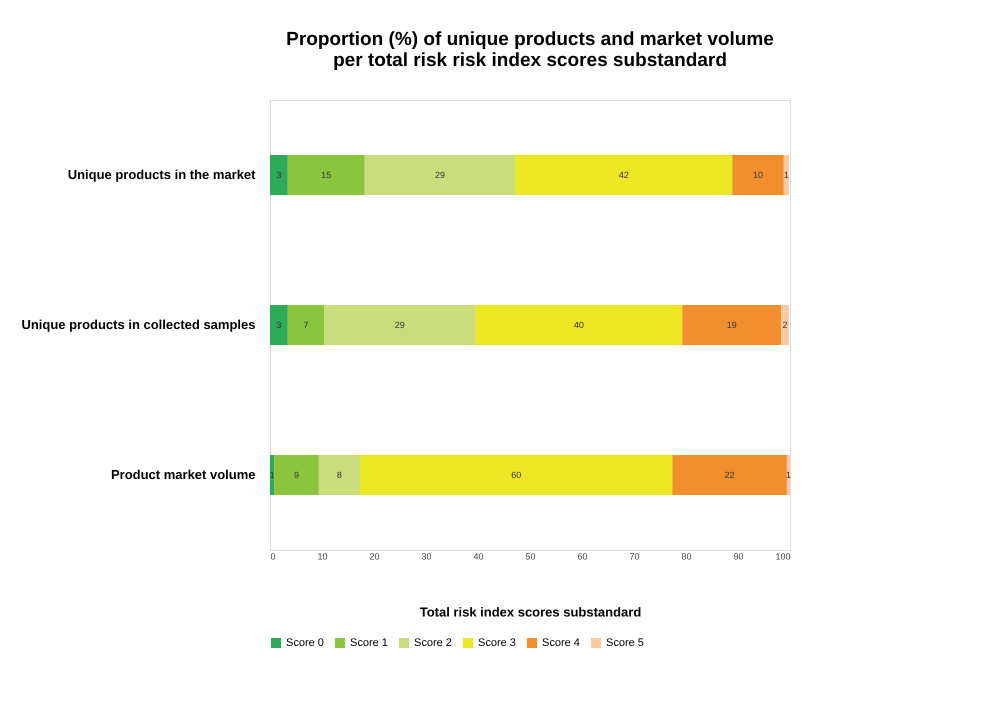 This screenshot has width=990, height=720. What do you see at coordinates (561, 643) in the screenshot?
I see `legend-label: Score 4` at bounding box center [561, 643].